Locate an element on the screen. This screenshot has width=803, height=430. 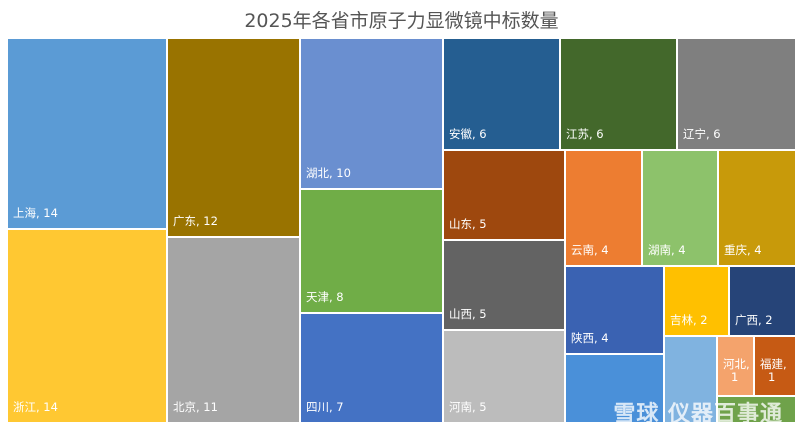
treemap-cell-3-label: 北京, 11 is located at coordinates (195, 407).